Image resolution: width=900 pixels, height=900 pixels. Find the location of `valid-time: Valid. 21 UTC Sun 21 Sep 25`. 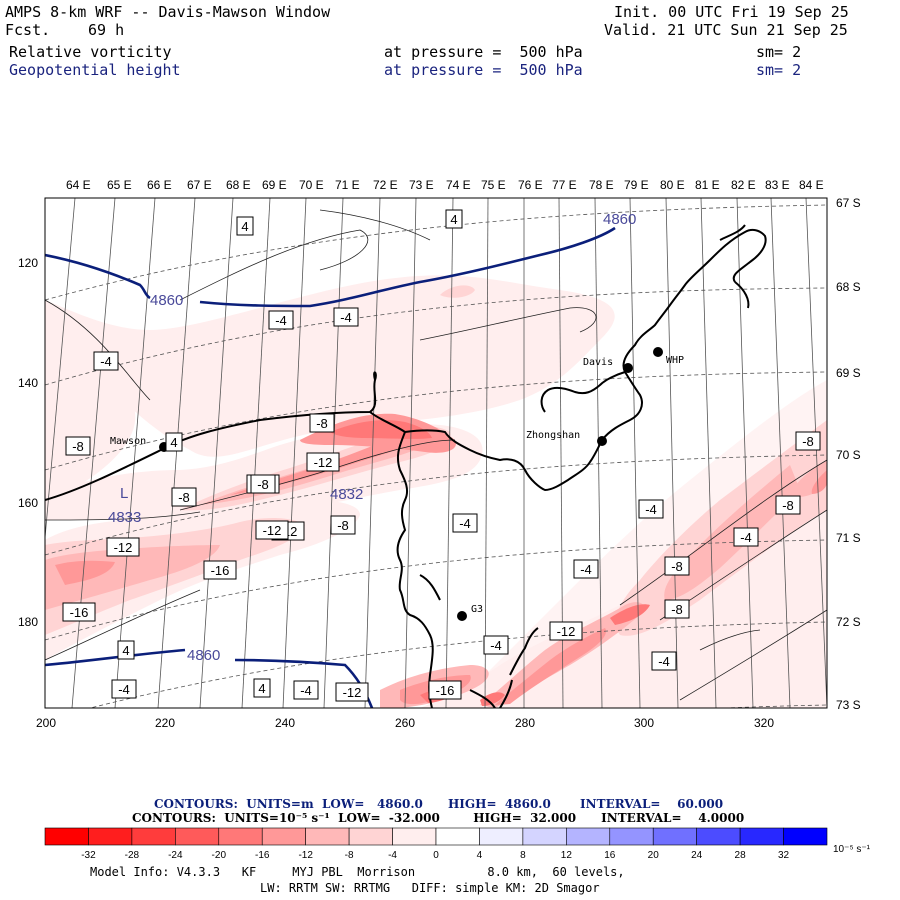

valid-time: Valid. 21 UTC Sun 21 Sep 25 is located at coordinates (726, 30).